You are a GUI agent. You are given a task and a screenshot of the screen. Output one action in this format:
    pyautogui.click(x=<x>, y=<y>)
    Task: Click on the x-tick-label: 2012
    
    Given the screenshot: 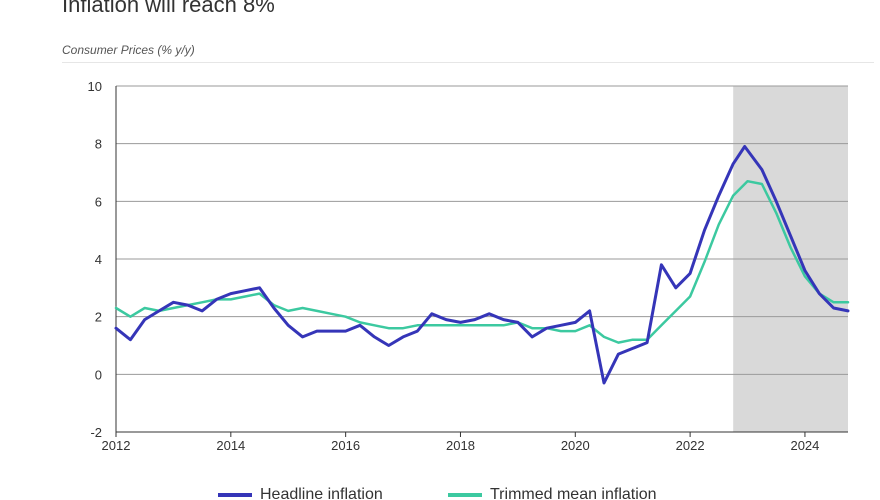 What is the action you would take?
    pyautogui.click(x=116, y=445)
    